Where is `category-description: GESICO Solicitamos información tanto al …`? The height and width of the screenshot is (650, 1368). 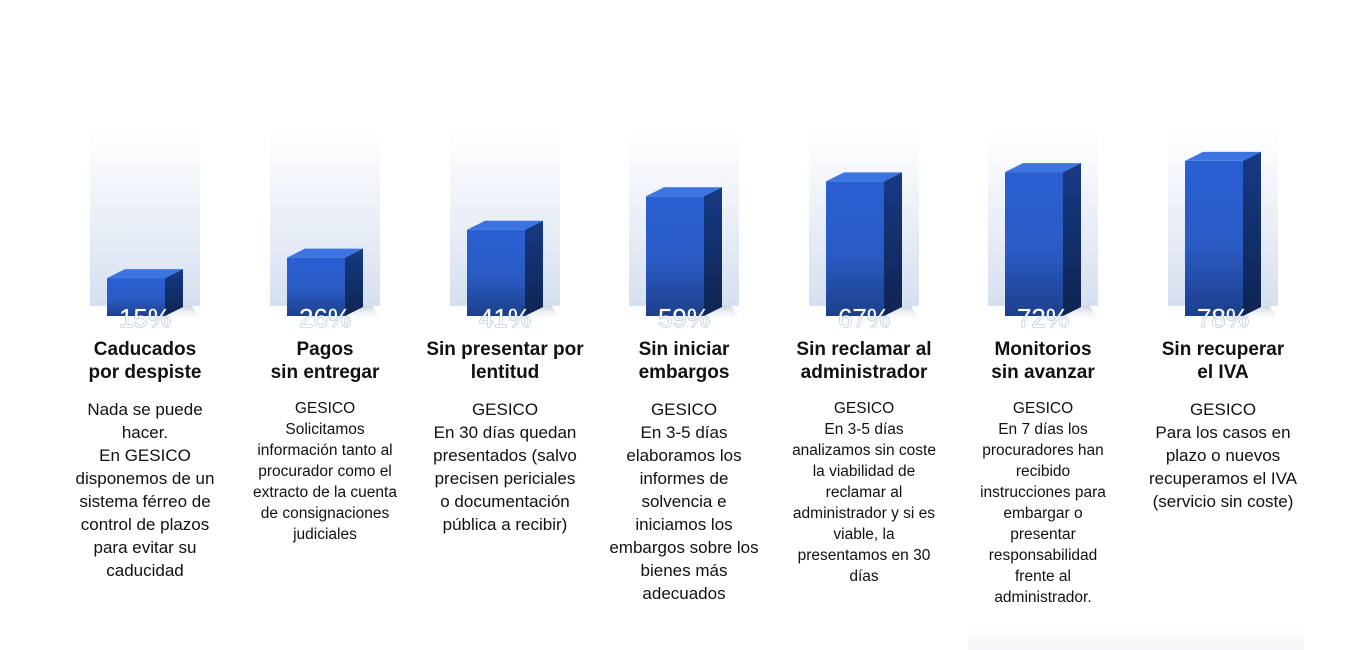 category-description: GESICO Solicitamos información tanto al … is located at coordinates (325, 471).